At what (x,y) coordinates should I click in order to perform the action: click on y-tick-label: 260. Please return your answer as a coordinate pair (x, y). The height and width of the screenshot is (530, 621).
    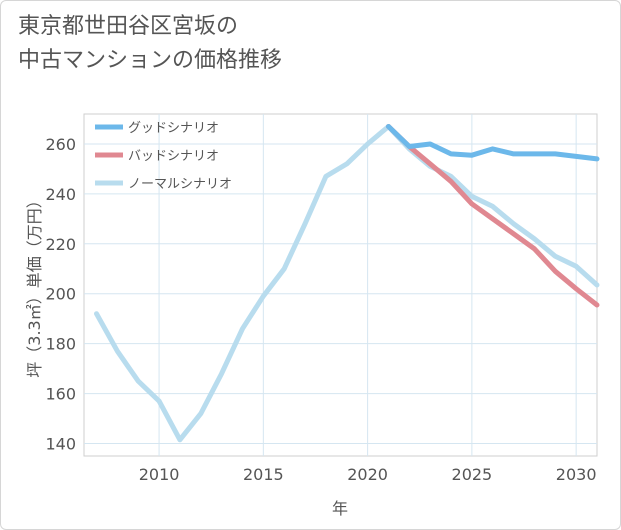
    Looking at the image, I should click on (60, 144).